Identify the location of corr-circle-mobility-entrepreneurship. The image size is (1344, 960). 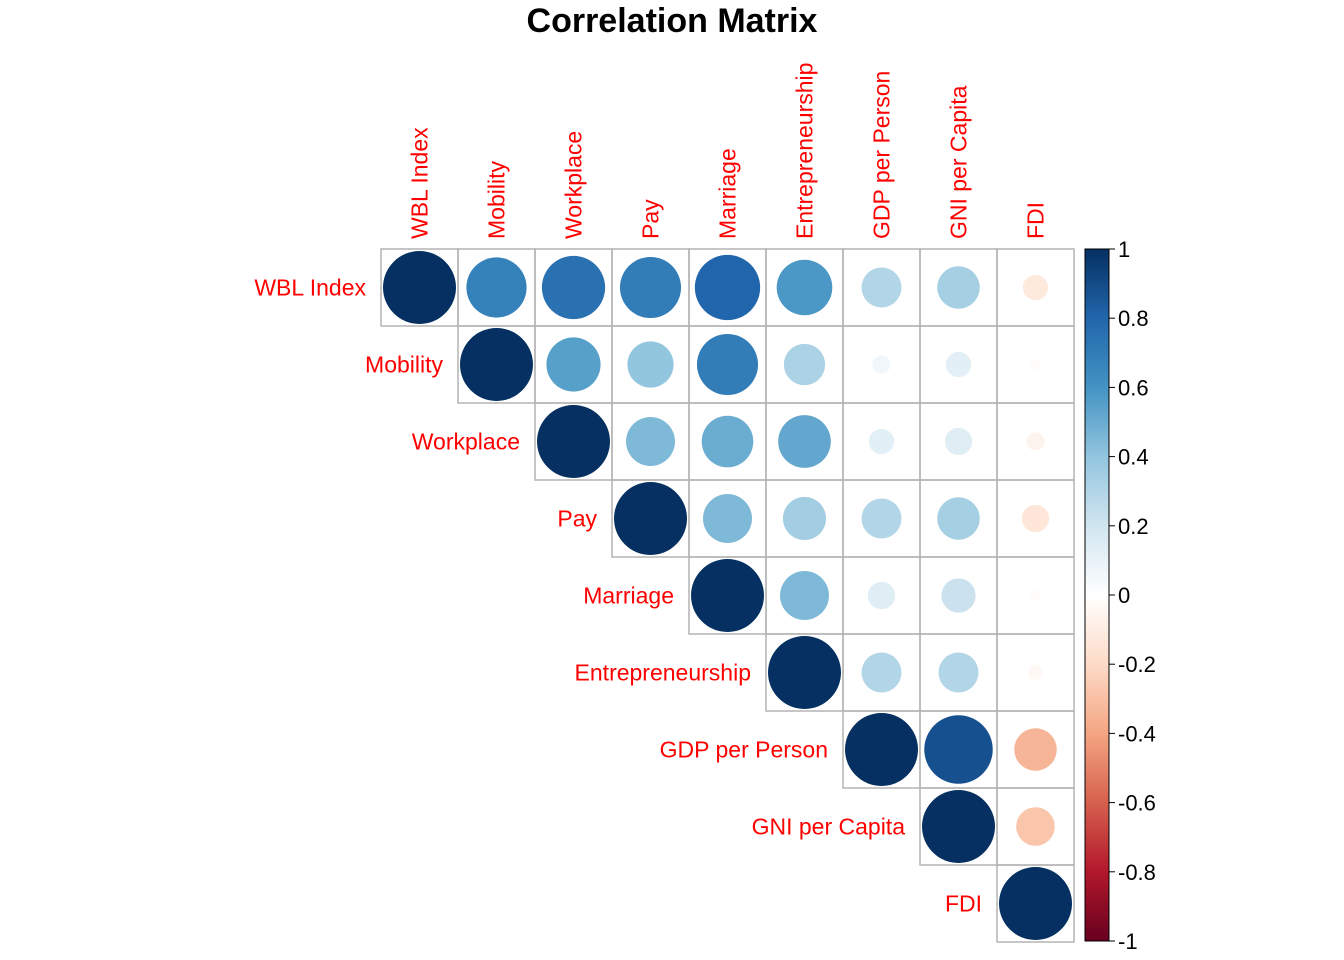
(804, 364).